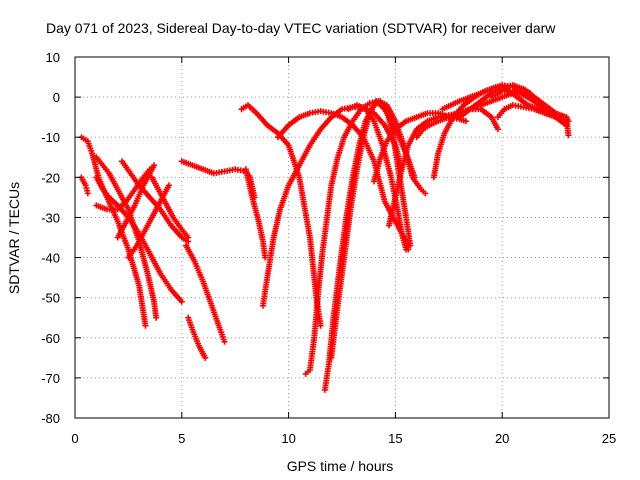 Image resolution: width=640 pixels, height=480 pixels. What do you see at coordinates (74, 438) in the screenshot?
I see `x-tick-label: 0` at bounding box center [74, 438].